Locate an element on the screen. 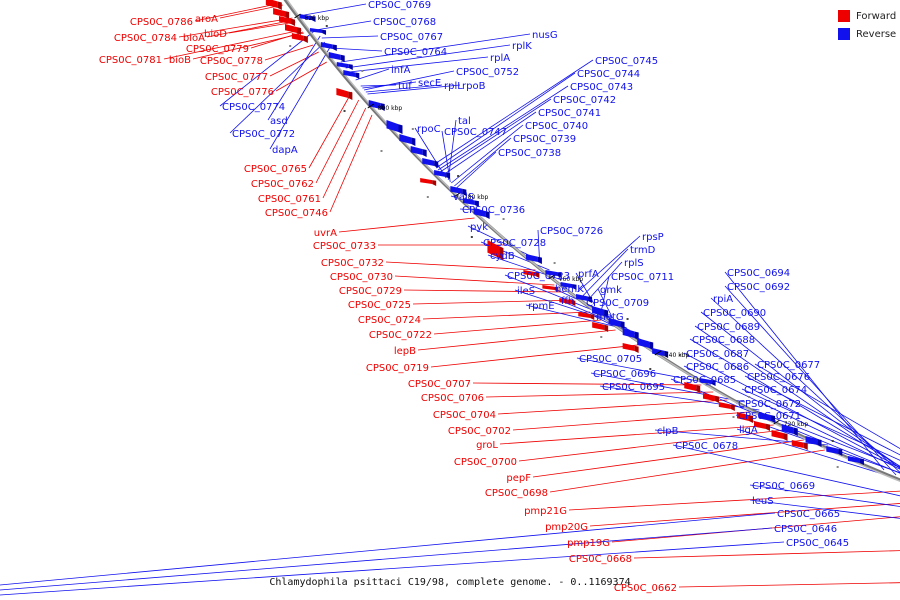 This screenshot has width=900, height=600. gene-label-CPS0C_0646: CPS0C_0646 is located at coordinates (805, 529).